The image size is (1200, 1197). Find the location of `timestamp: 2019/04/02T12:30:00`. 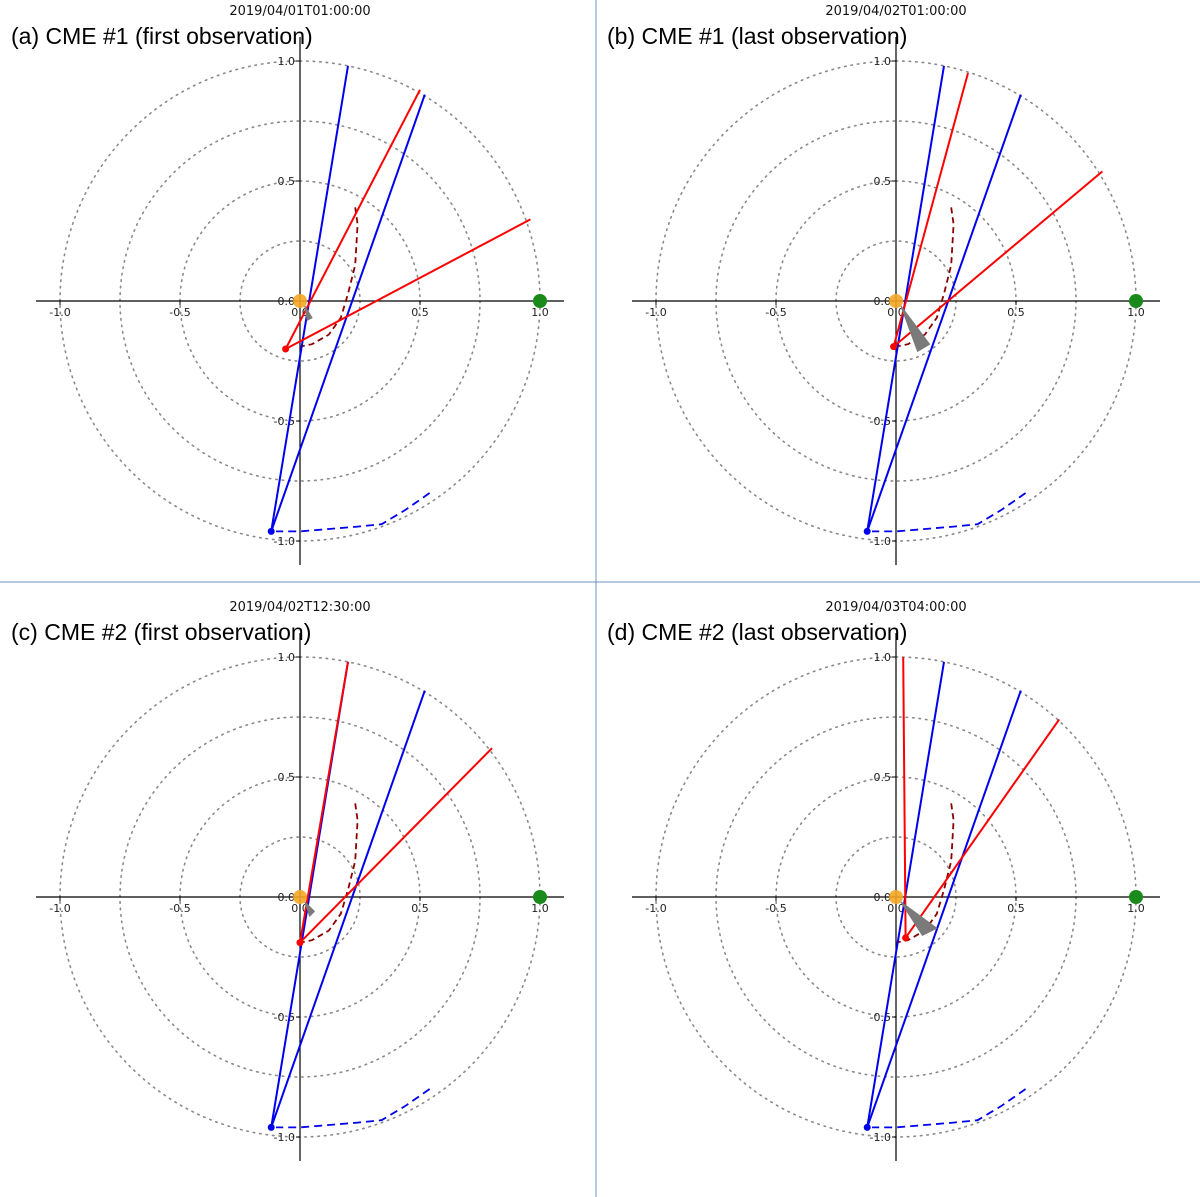

timestamp: 2019/04/02T12:30:00 is located at coordinates (299, 607).